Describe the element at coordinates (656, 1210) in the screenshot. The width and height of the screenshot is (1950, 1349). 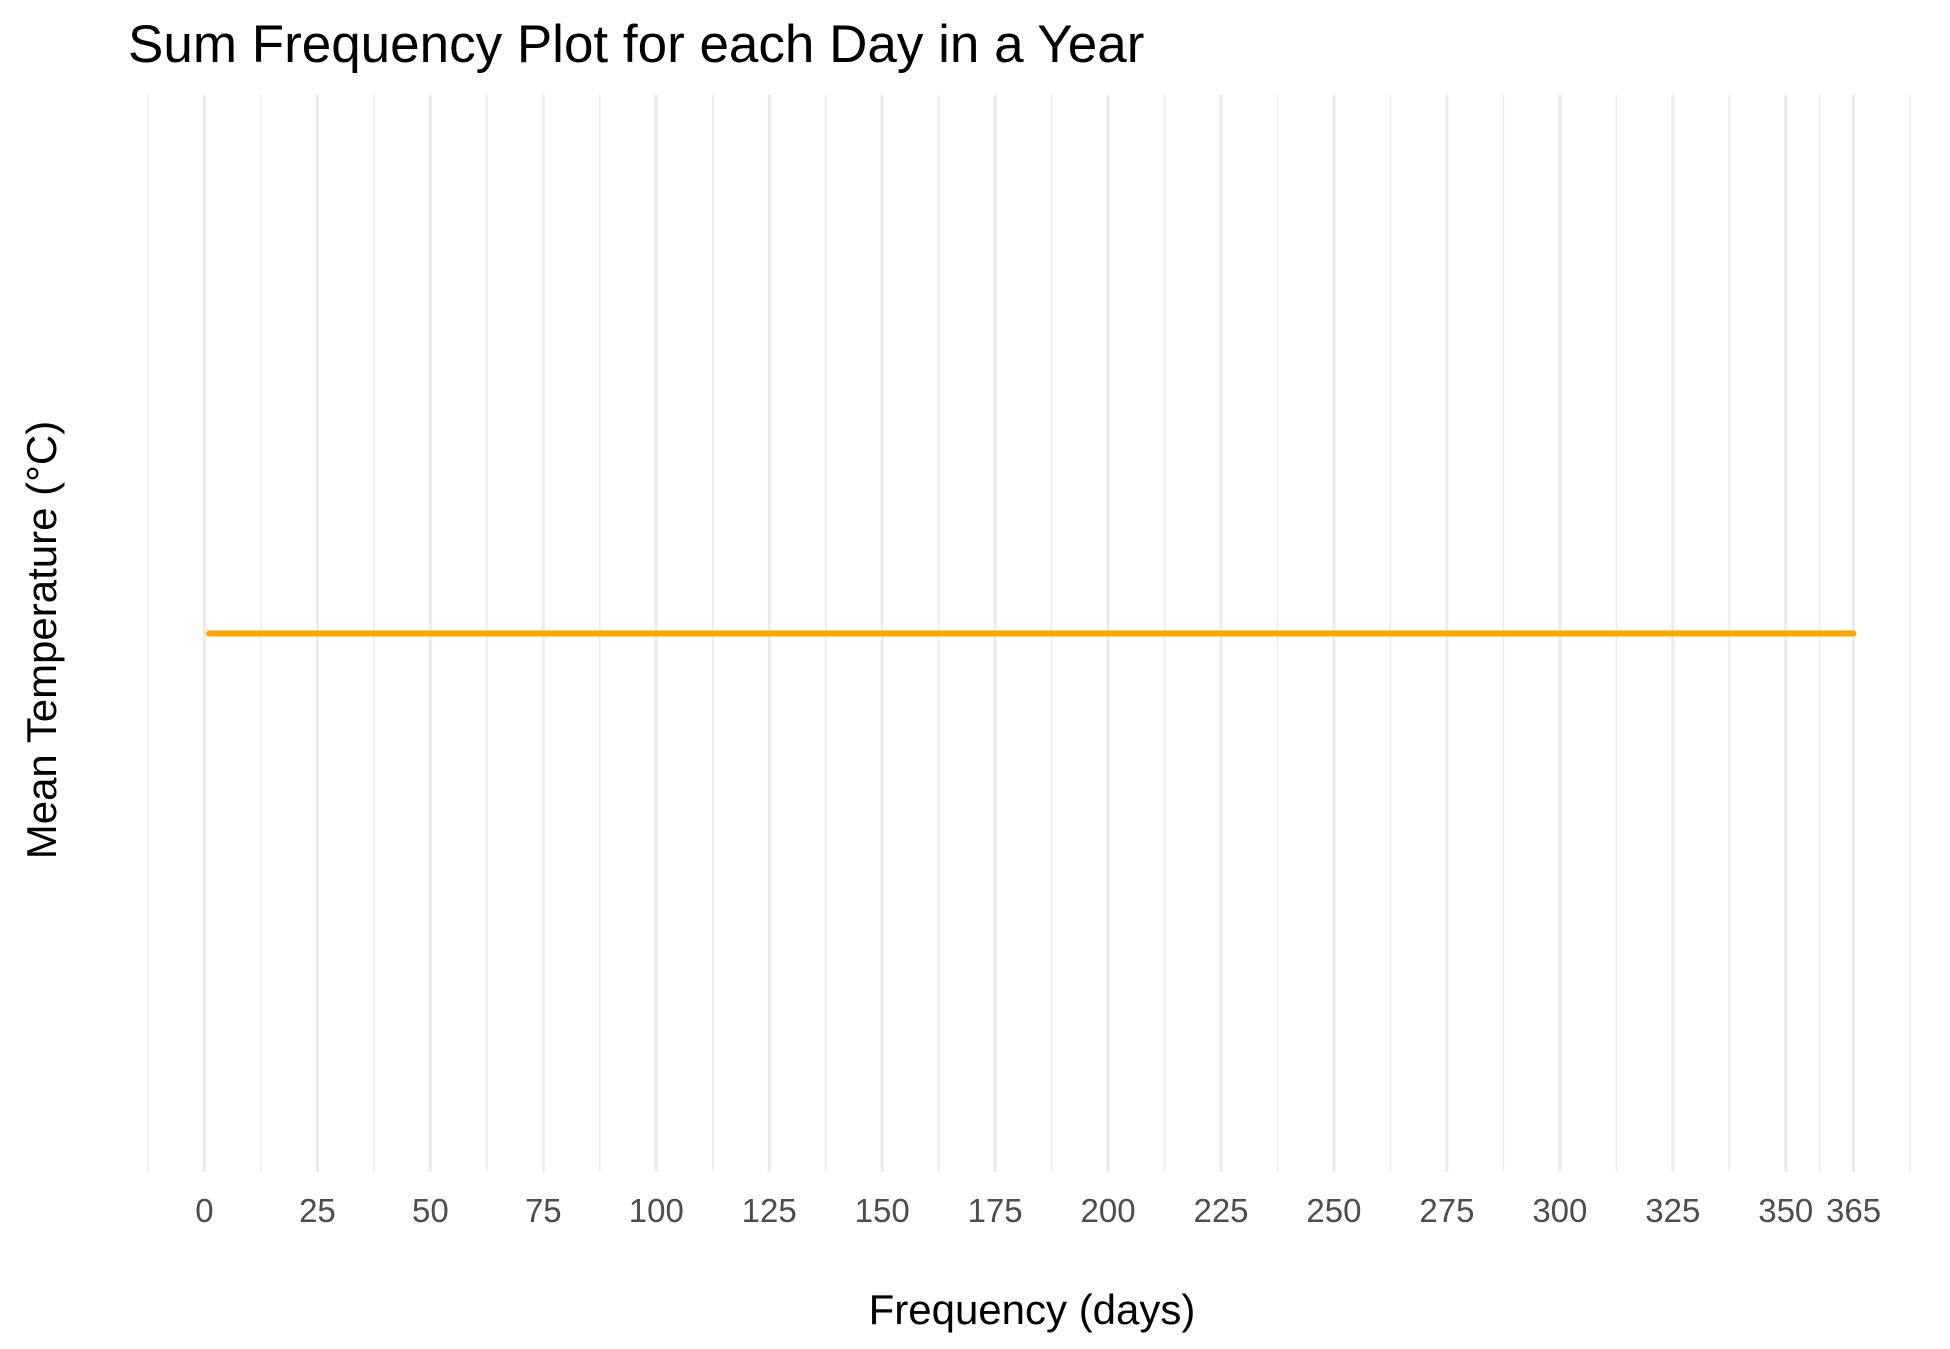
I see `x-tick-label: 100` at that location.